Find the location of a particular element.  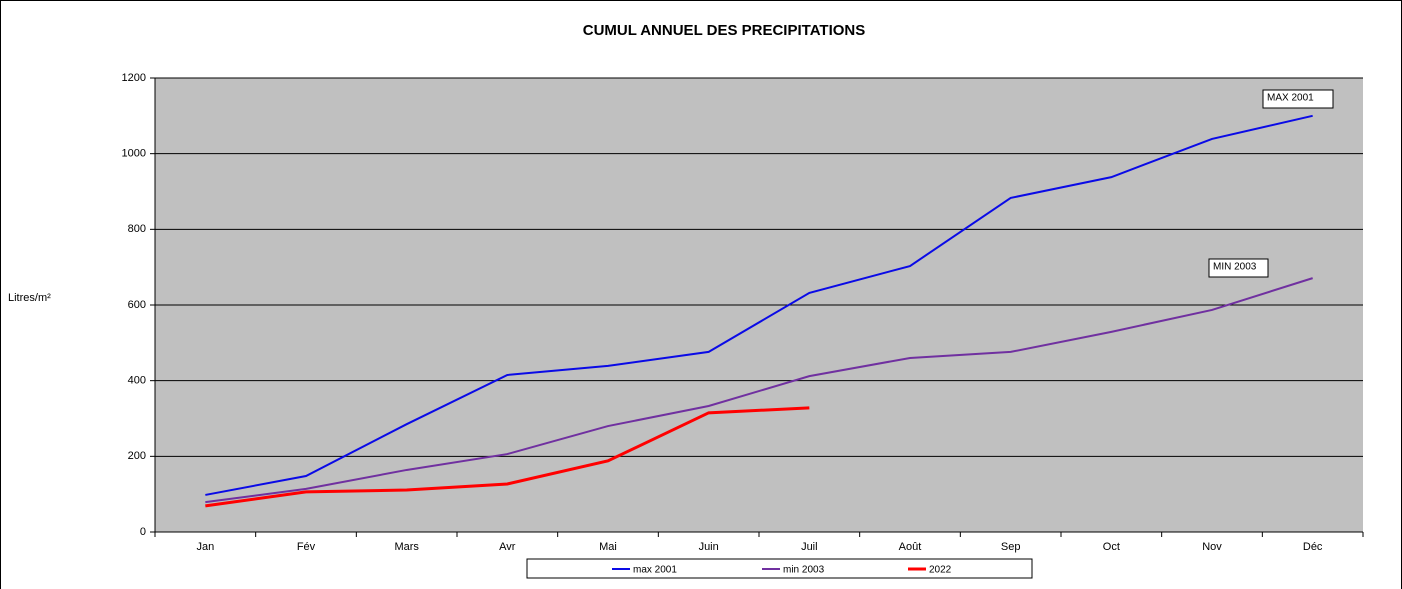

legend-label: max 2001 is located at coordinates (655, 570).